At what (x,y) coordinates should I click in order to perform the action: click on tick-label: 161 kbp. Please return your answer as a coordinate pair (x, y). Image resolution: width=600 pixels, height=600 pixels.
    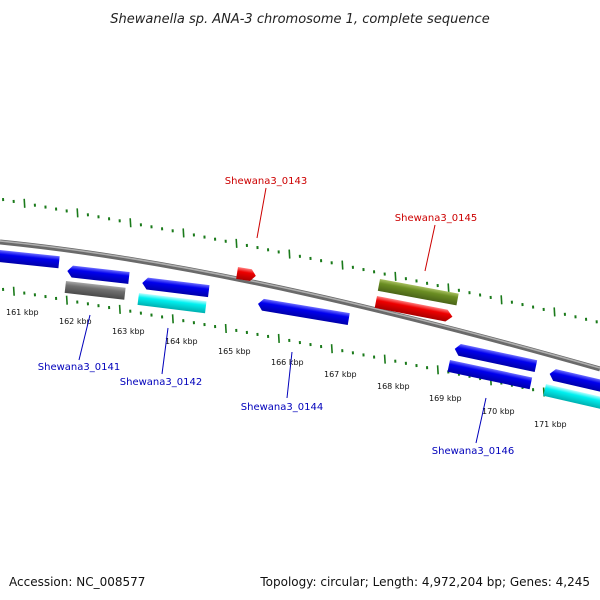
    Looking at the image, I should click on (22, 312).